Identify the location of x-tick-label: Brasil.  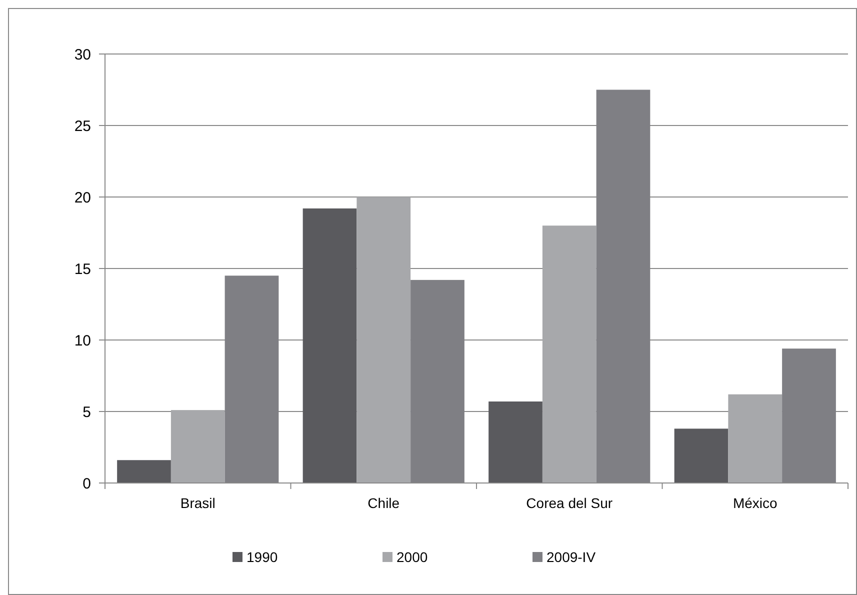
(198, 503).